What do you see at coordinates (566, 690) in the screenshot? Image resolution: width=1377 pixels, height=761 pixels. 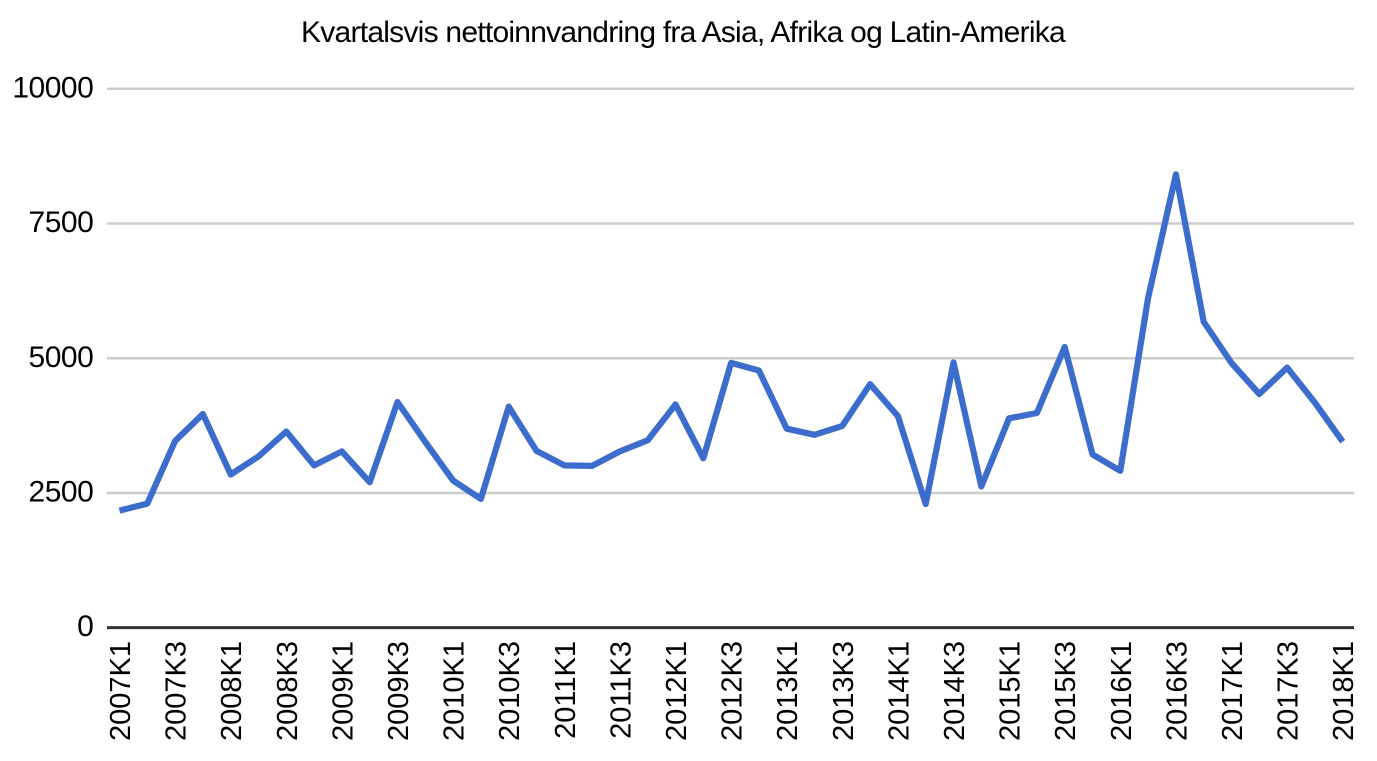 I see `svg-text: 2011K1` at bounding box center [566, 690].